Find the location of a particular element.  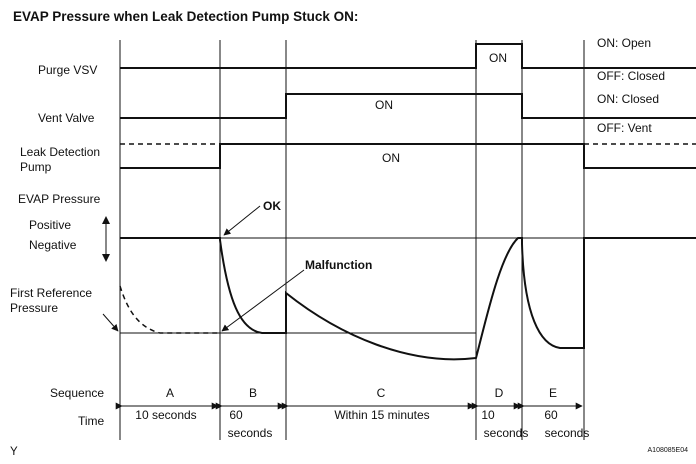

time-C: Within 15 minutes is located at coordinates (381, 415).